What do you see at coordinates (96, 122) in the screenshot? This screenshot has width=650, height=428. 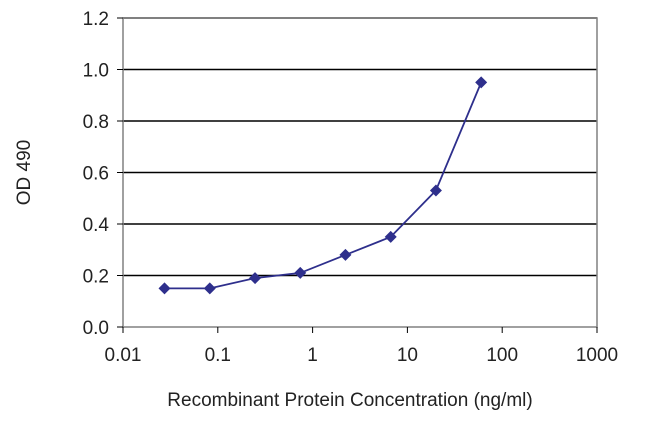 I see `y-tick-label: 0.8` at bounding box center [96, 122].